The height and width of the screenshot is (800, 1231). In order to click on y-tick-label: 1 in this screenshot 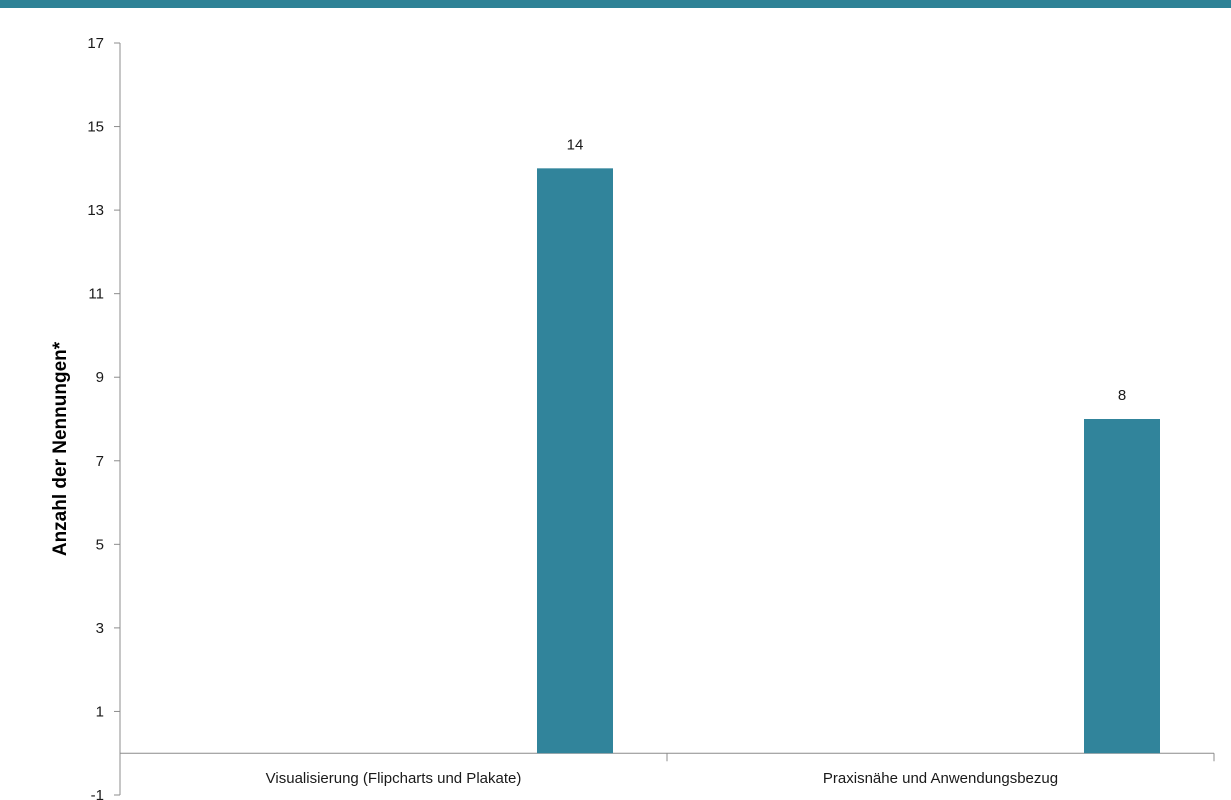, I will do `click(100, 711)`.